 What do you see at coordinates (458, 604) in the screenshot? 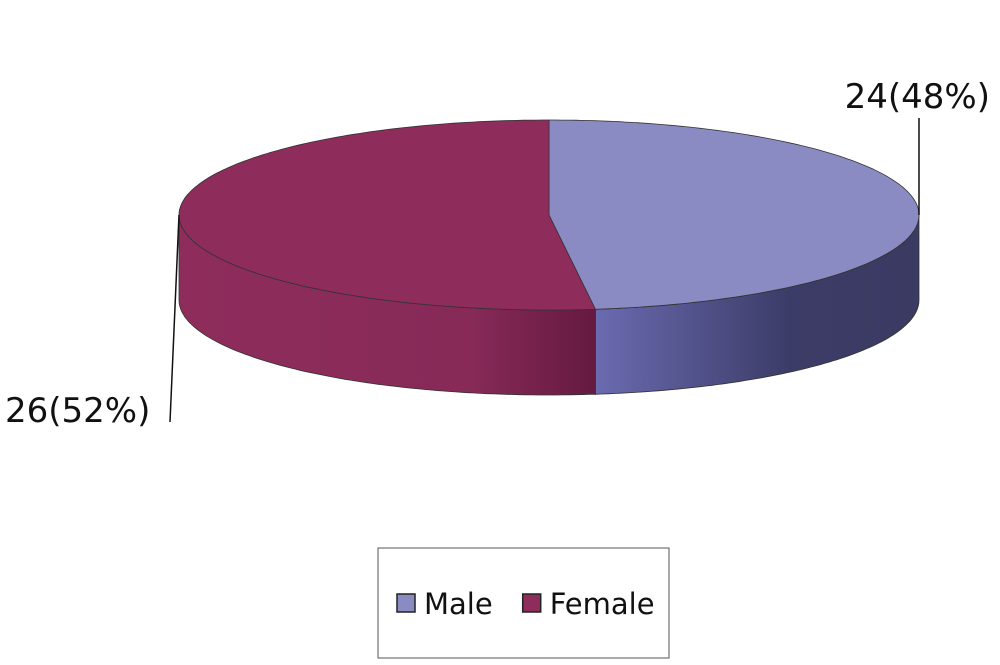
I see `legend-label: Male` at bounding box center [458, 604].